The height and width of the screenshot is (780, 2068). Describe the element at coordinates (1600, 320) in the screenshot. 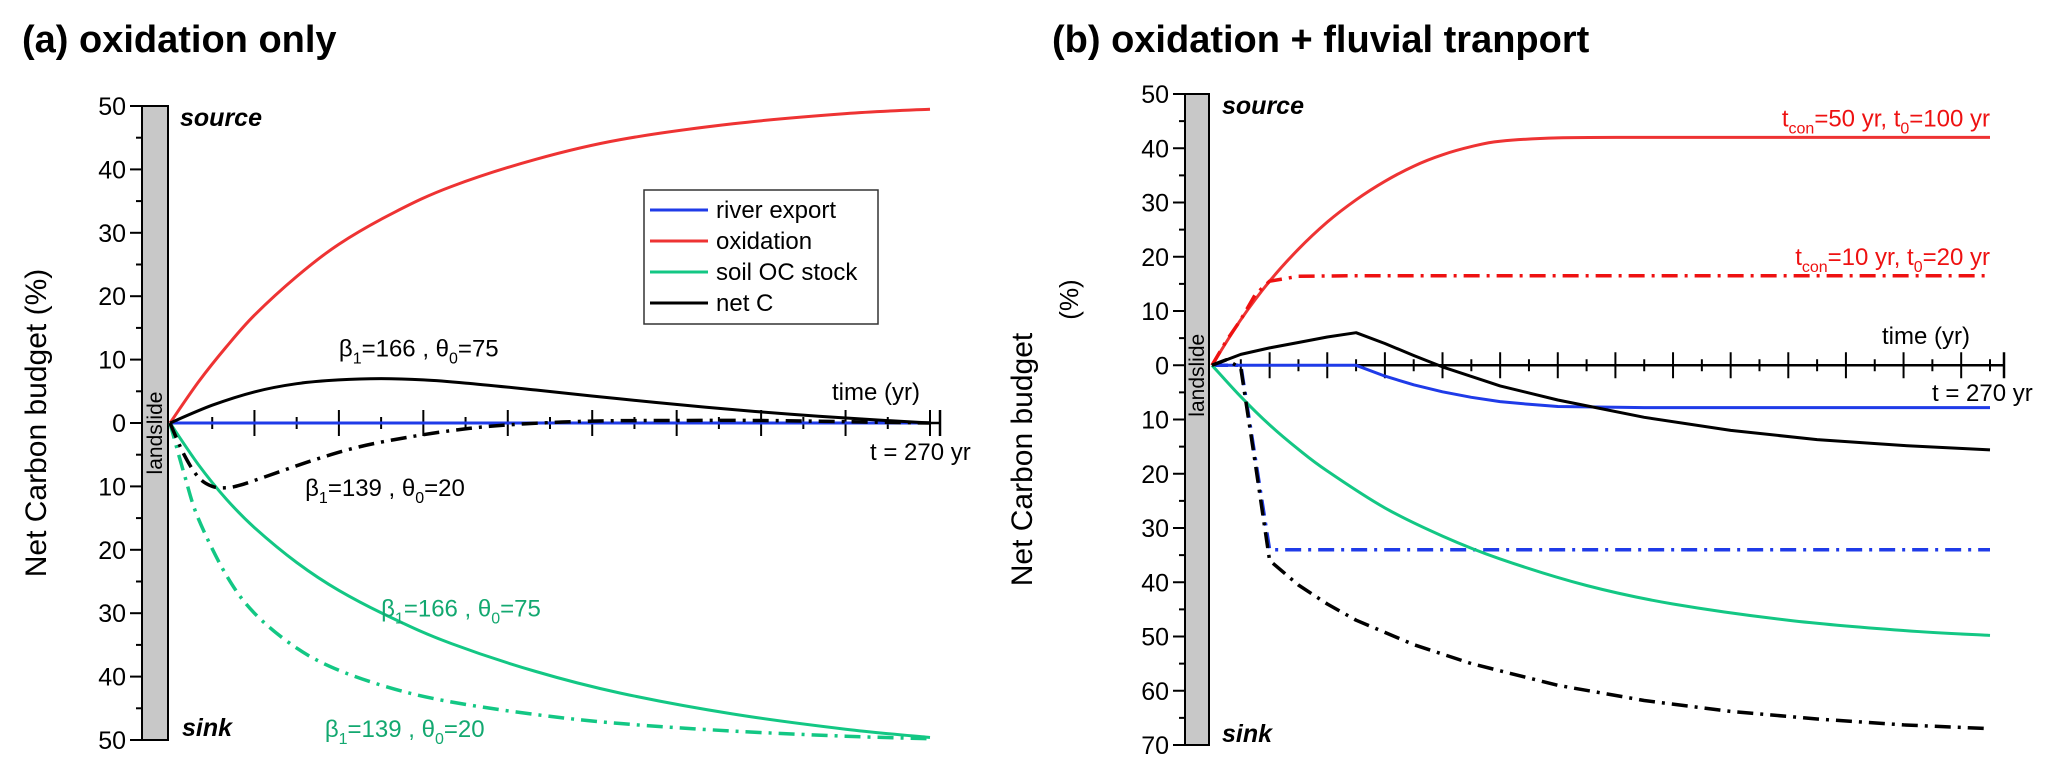

I see `series-line-oxidation-dashdot` at that location.